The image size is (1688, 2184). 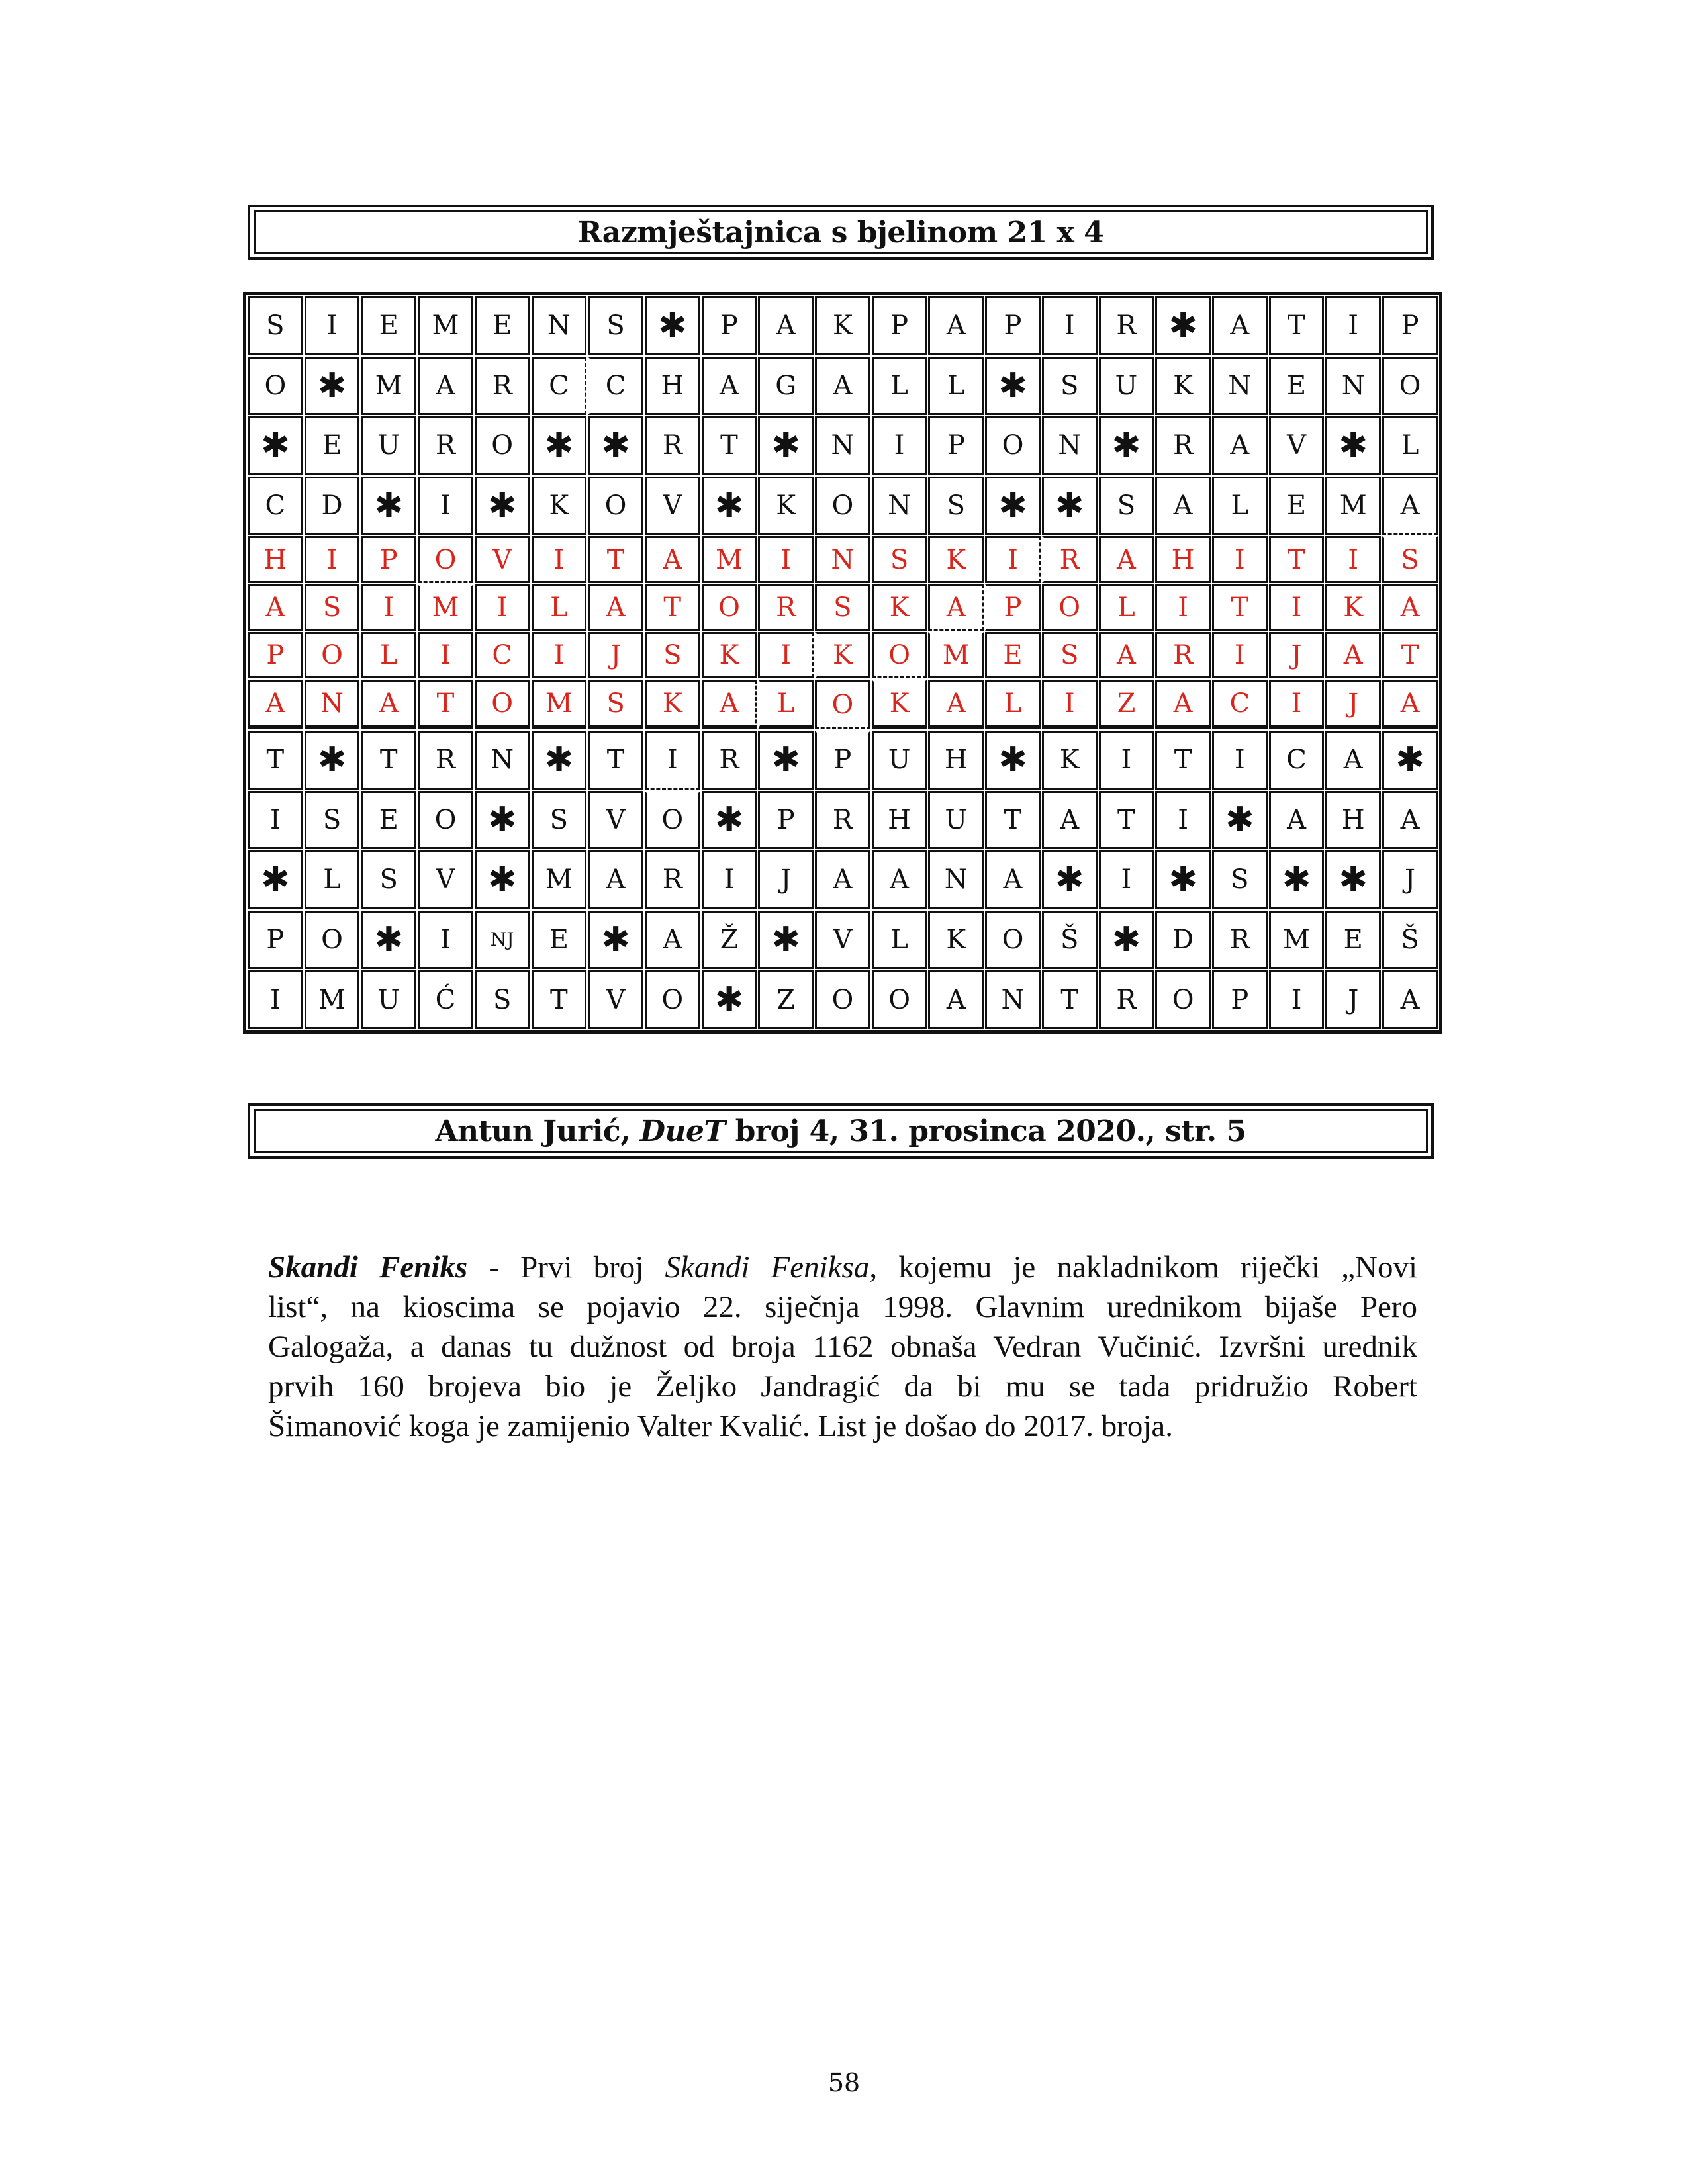 I want to click on grid-row: ✱ L S V ✱ M A R I J A A N A ✱ I ✱ S ✱ ✱ J, so click(x=843, y=879).